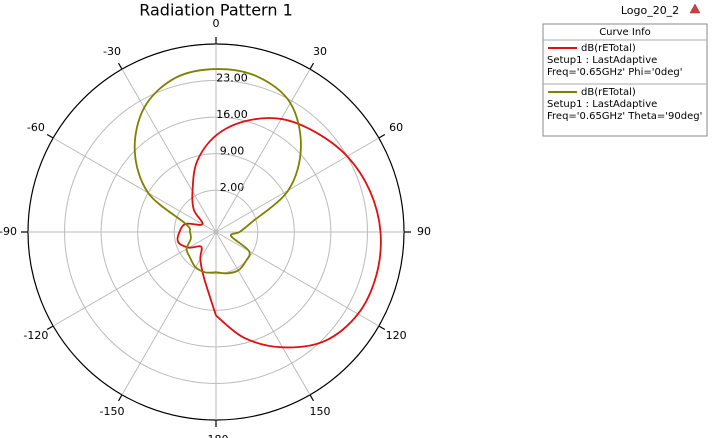 Image resolution: width=715 pixels, height=438 pixels. Describe the element at coordinates (232, 78) in the screenshot. I see `r-tick-label: 23.00` at that location.